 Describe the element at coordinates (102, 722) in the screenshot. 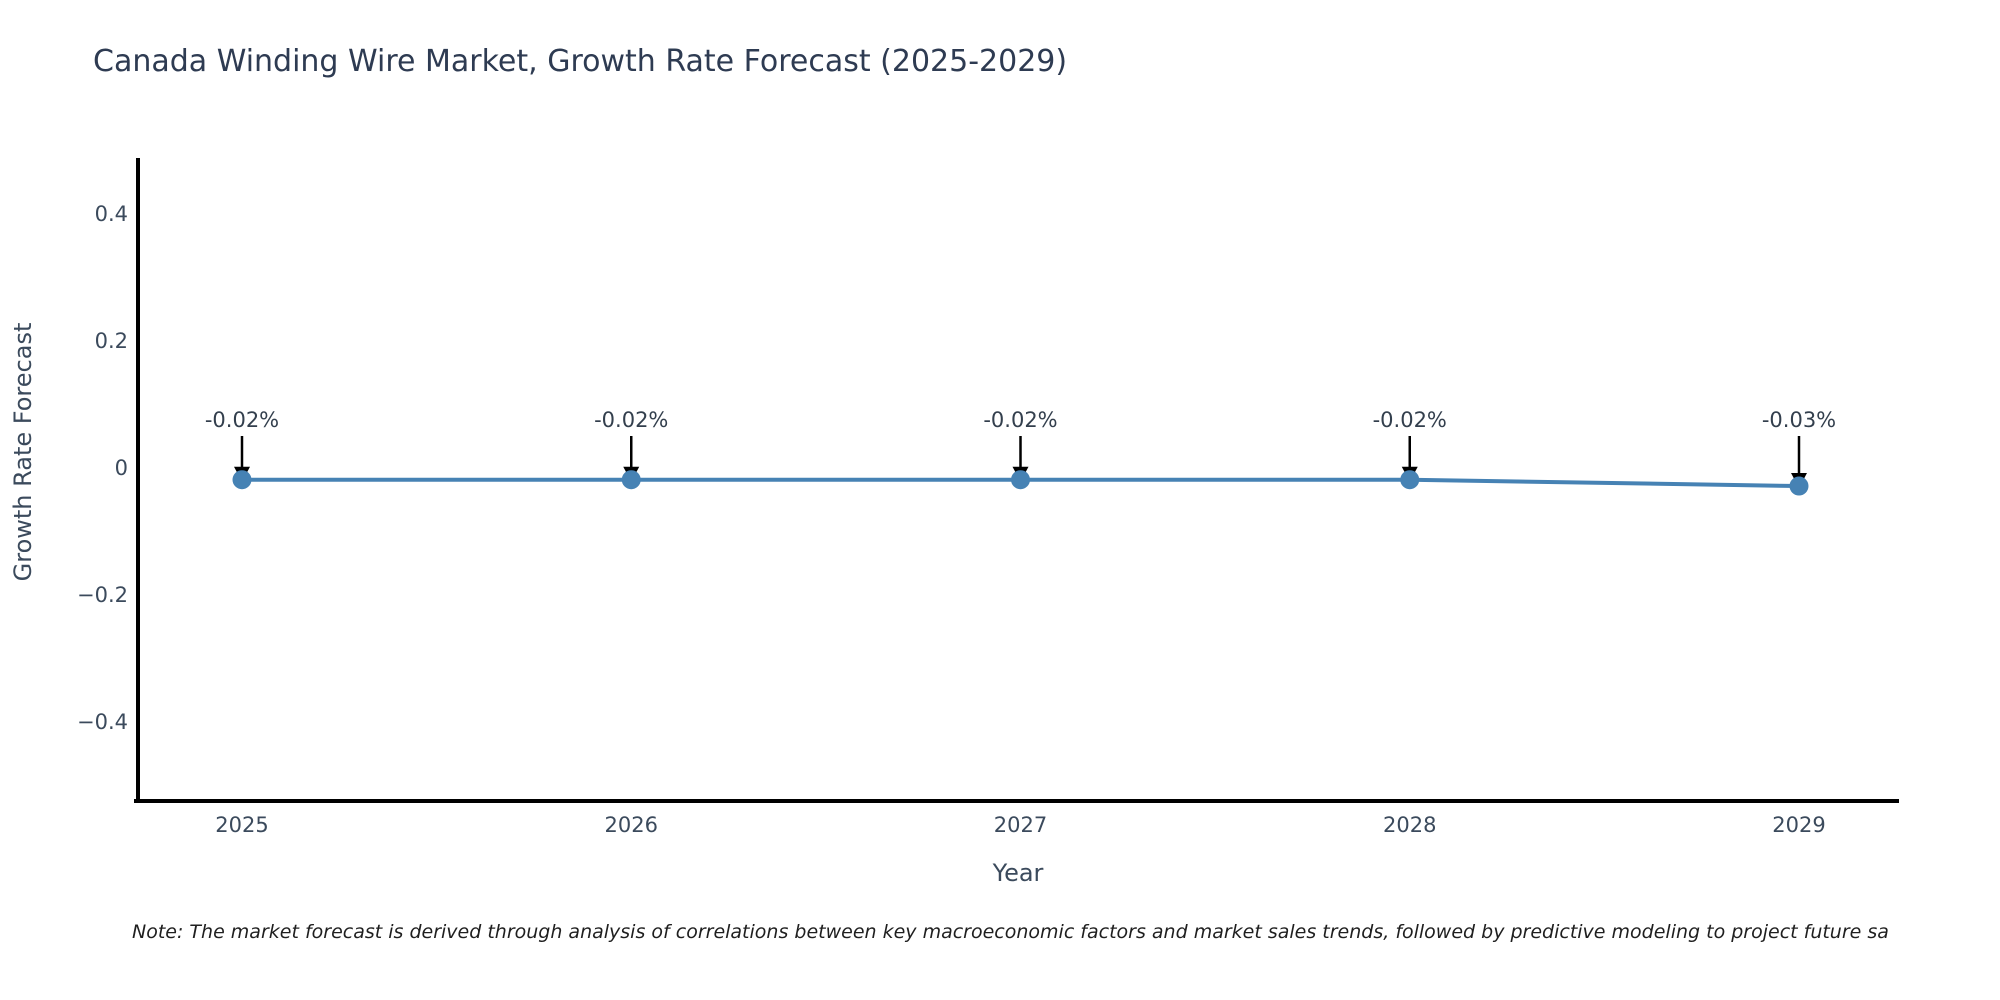

I see `y-tick-label: −0.4` at that location.